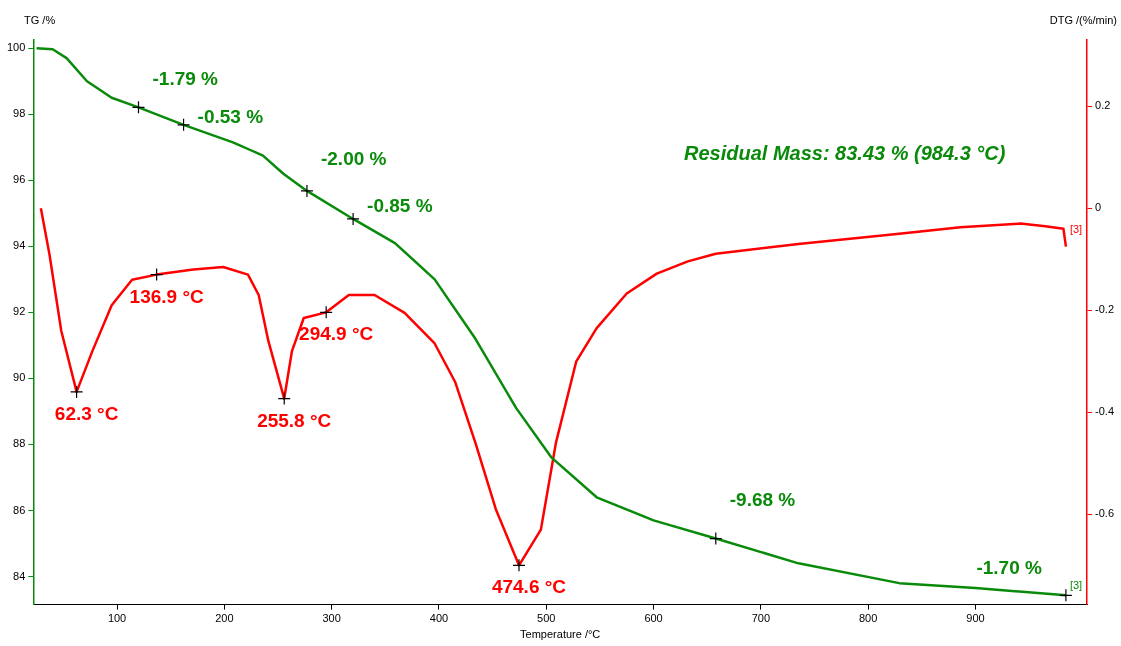  What do you see at coordinates (1009, 567) in the screenshot?
I see `annotation: -1.70 %` at bounding box center [1009, 567].